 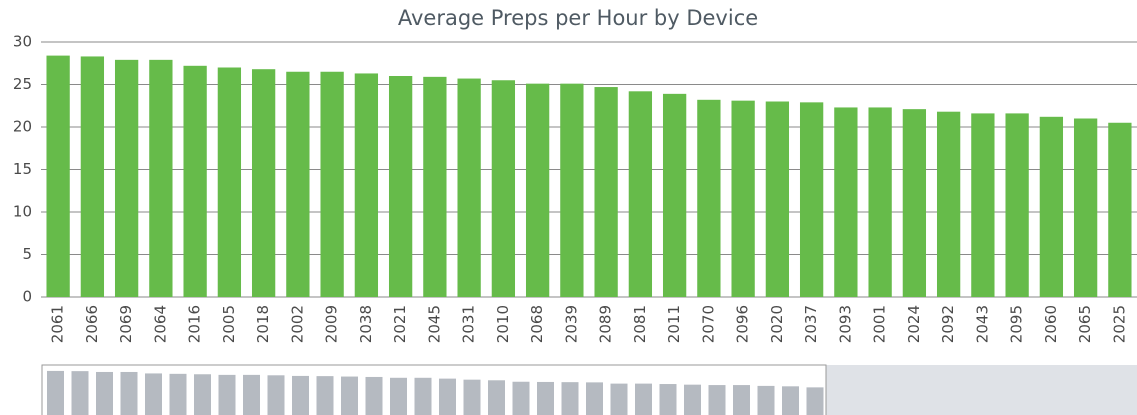 I want to click on x-tick-label: 2095, so click(x=1017, y=324).